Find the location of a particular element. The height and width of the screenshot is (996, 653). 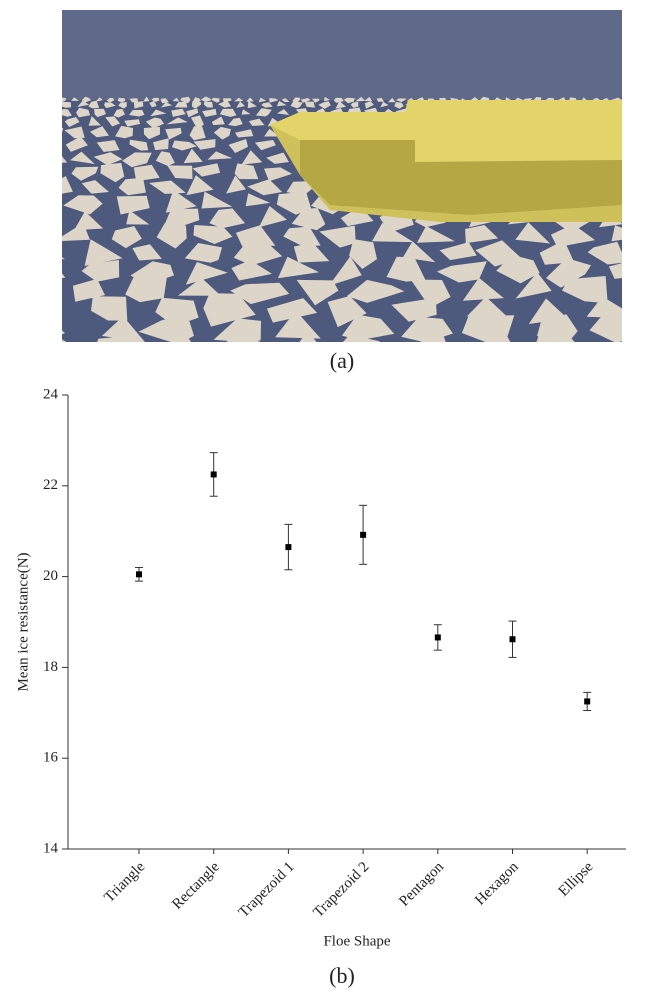

y-tick-label: 20 is located at coordinates (50, 576).